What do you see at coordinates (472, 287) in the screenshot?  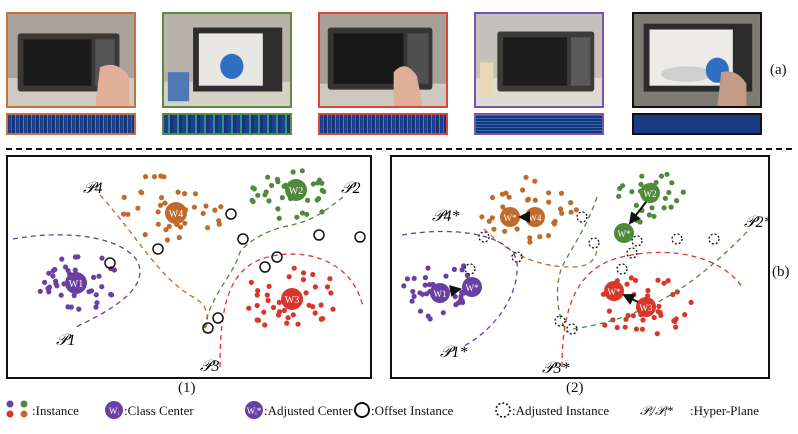 I see `adjusted-center-w1: W*` at bounding box center [472, 287].